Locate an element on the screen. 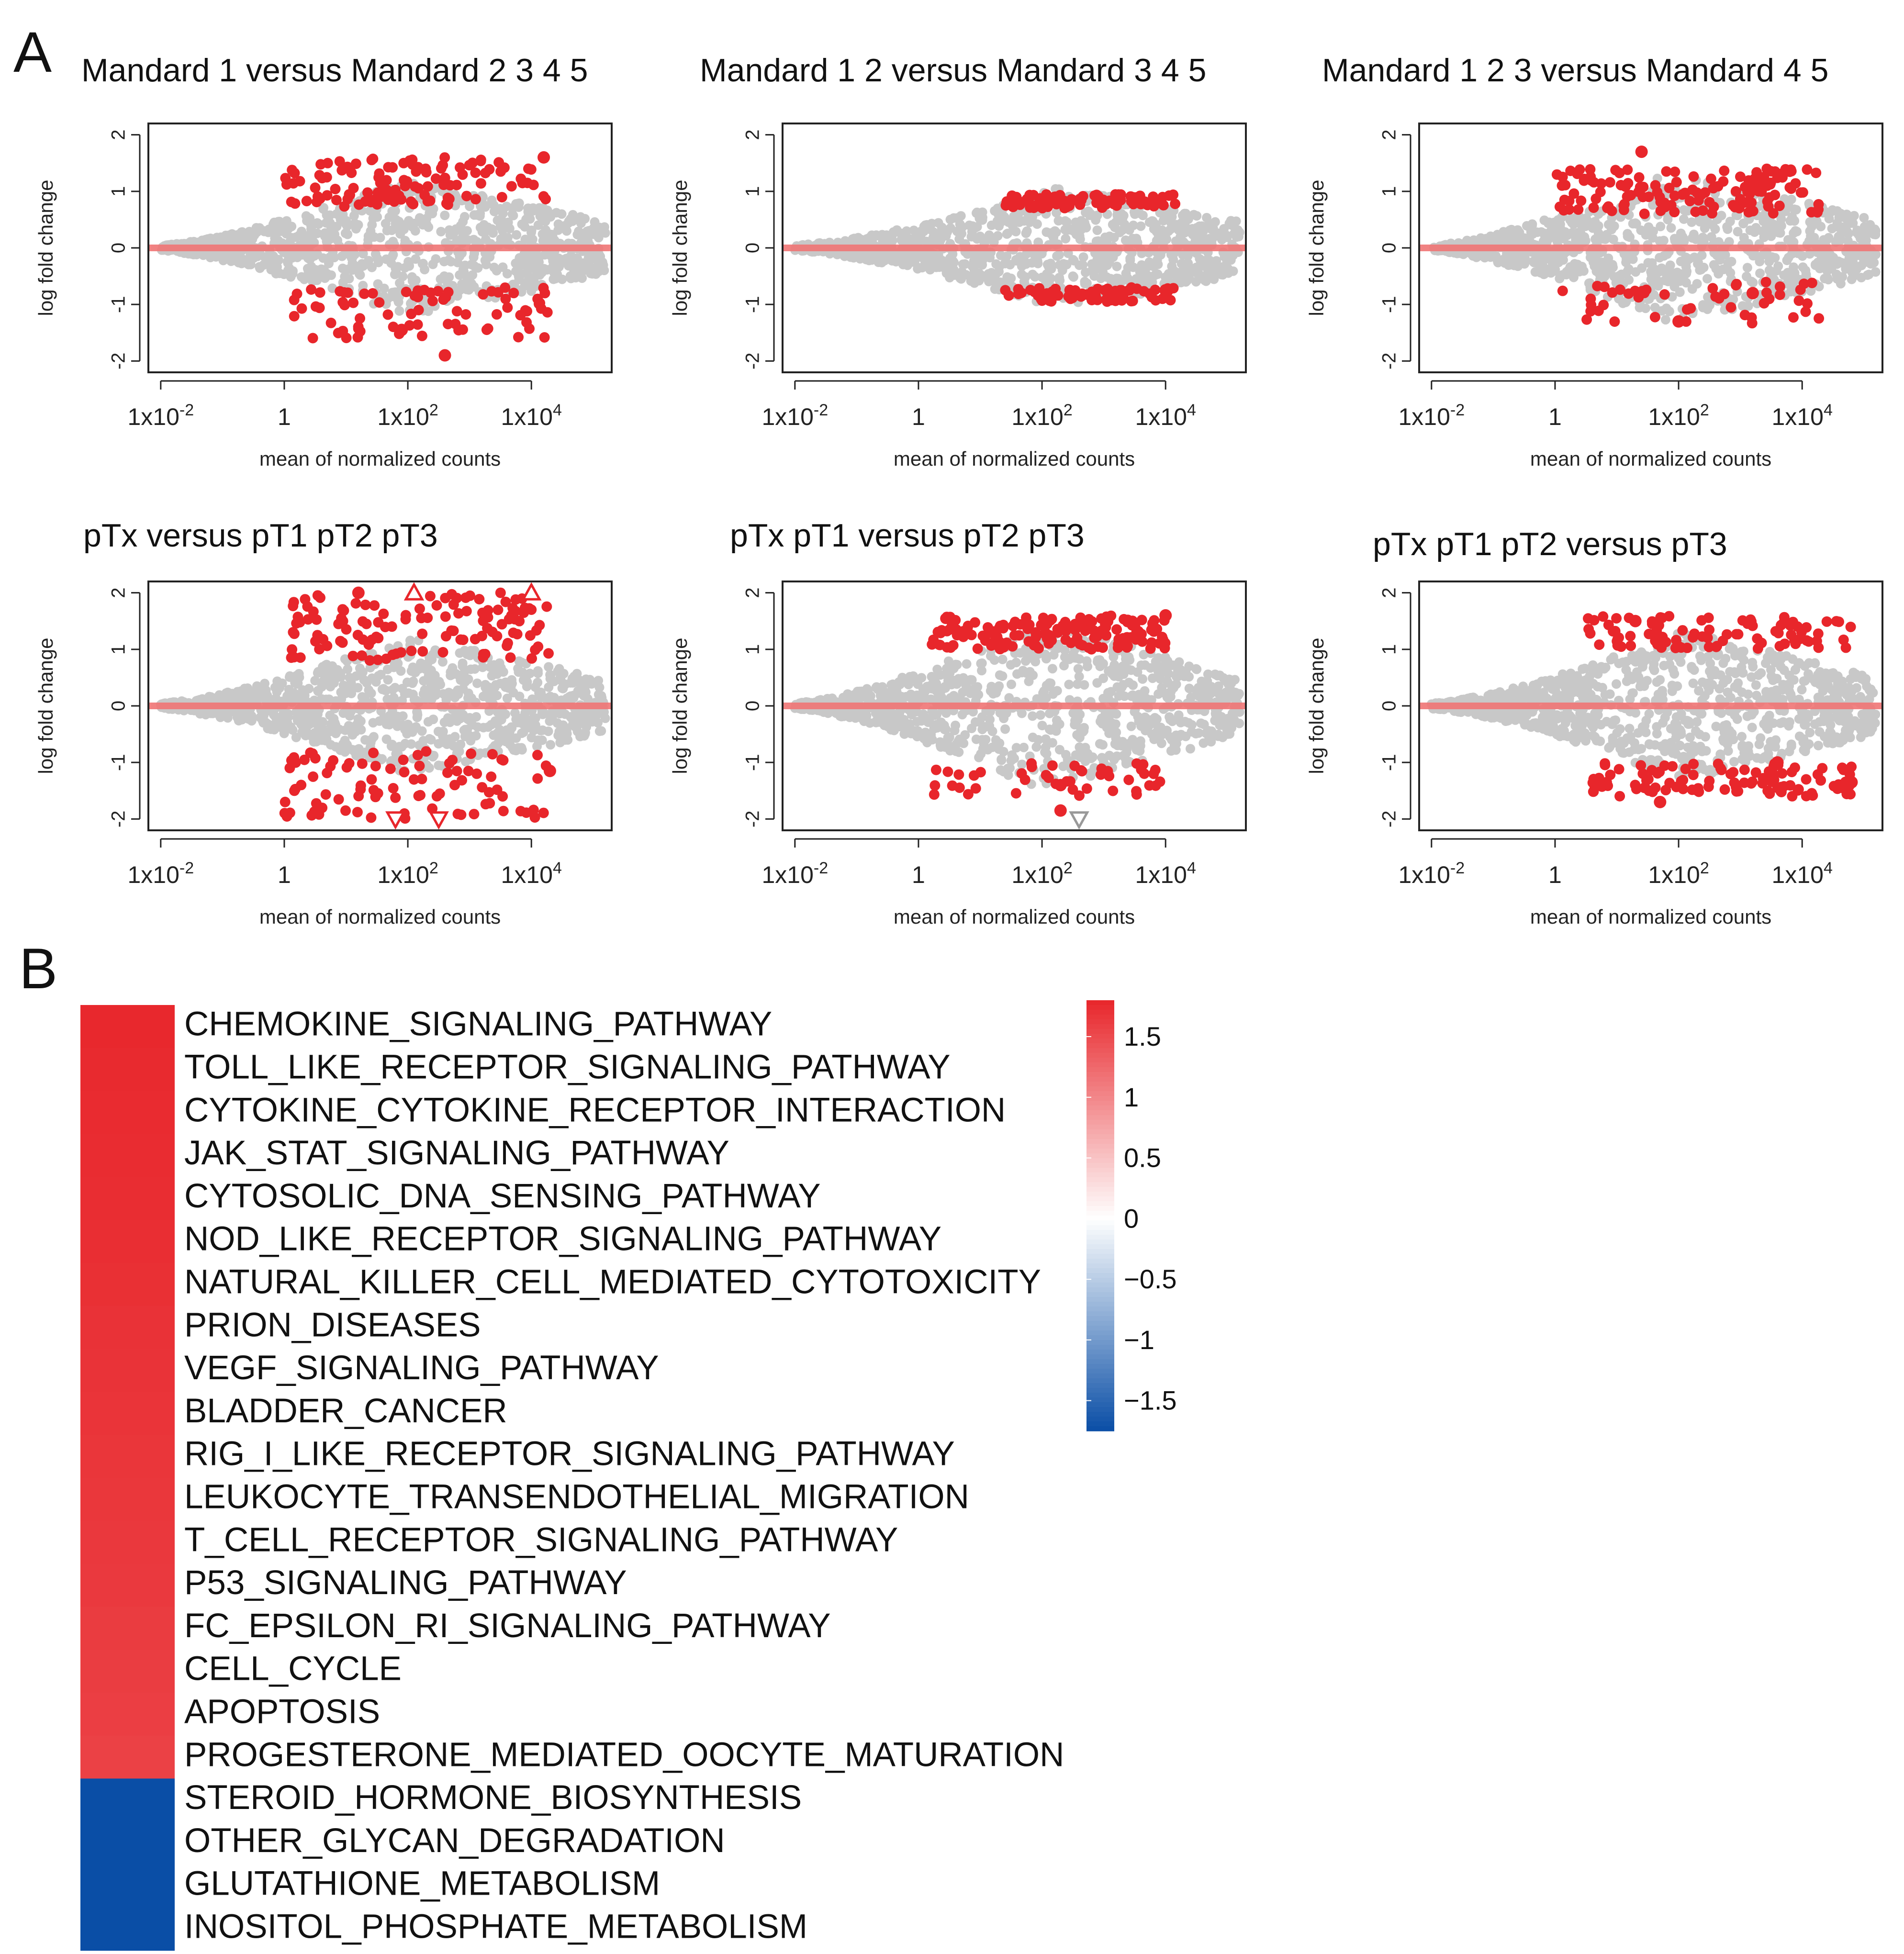 This screenshot has height=1954, width=1904. x-tick-label: 1 is located at coordinates (285, 874).